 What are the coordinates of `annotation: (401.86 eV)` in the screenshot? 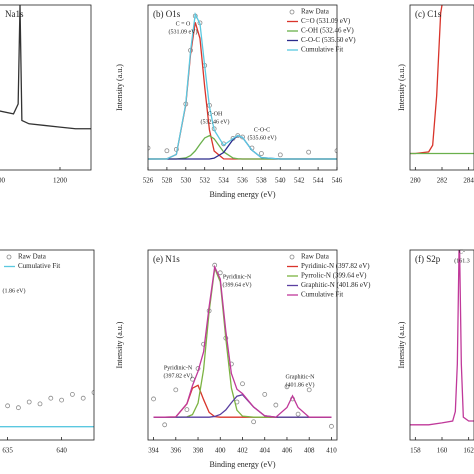 It's located at (300, 384).